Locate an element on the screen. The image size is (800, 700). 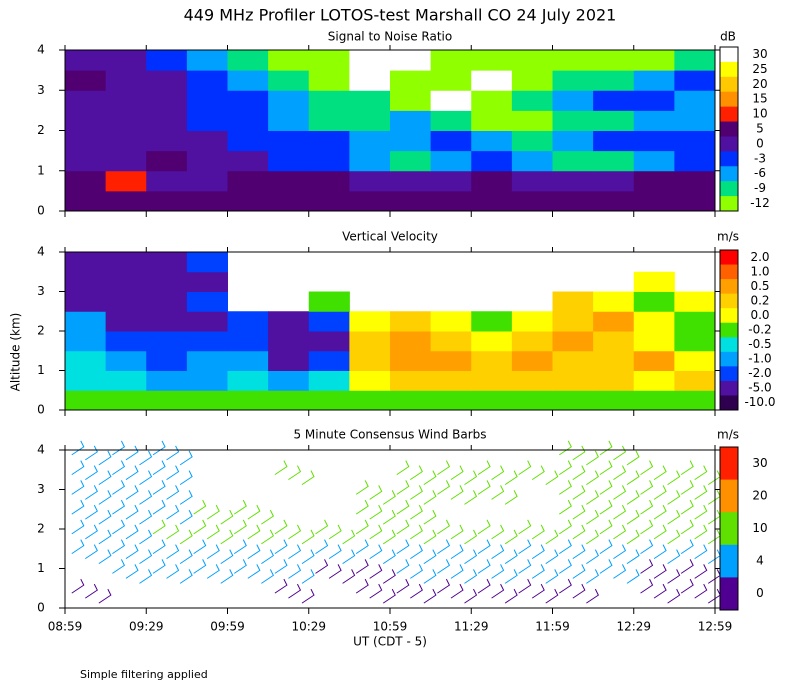
y-tick-label: 1 is located at coordinates (41, 568).